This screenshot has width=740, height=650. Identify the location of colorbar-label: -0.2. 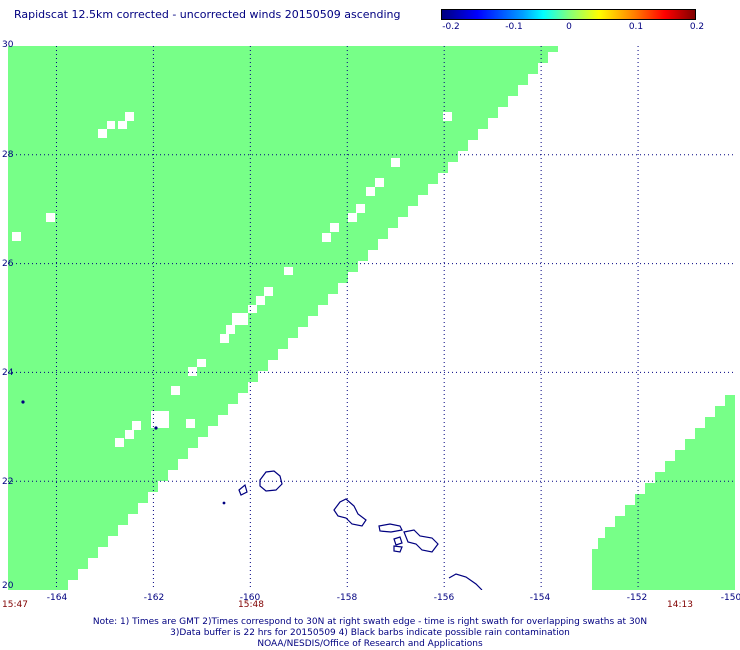
(451, 27).